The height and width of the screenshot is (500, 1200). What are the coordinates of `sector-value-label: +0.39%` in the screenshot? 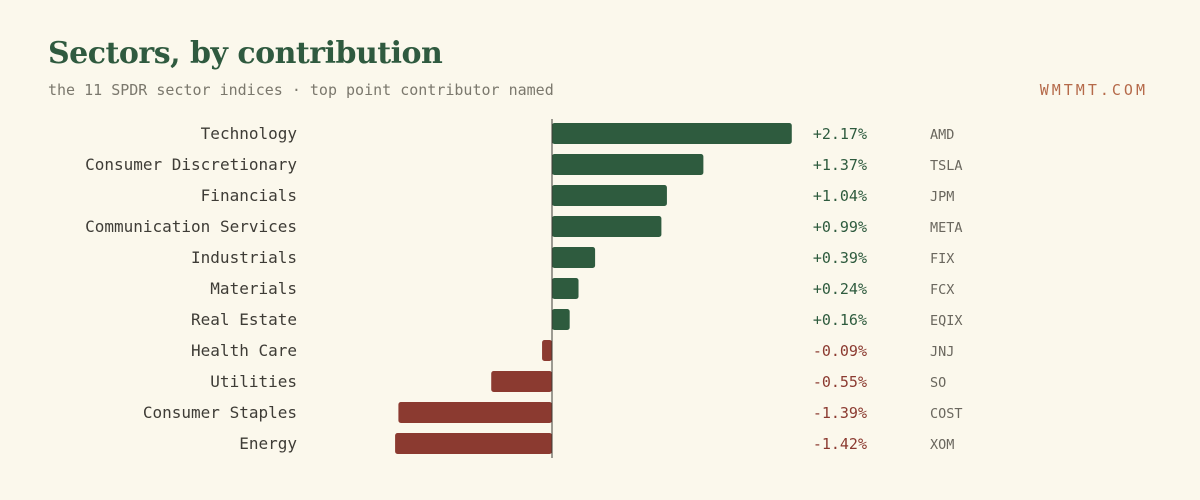 It's located at (840, 258).